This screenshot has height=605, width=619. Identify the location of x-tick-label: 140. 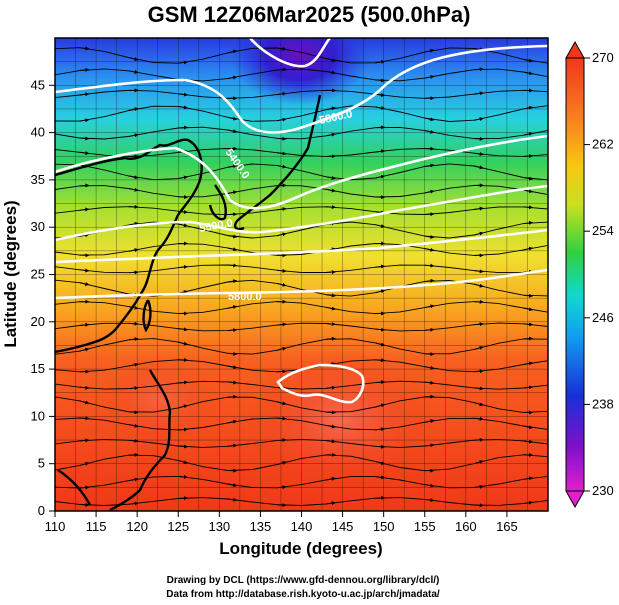
(302, 526).